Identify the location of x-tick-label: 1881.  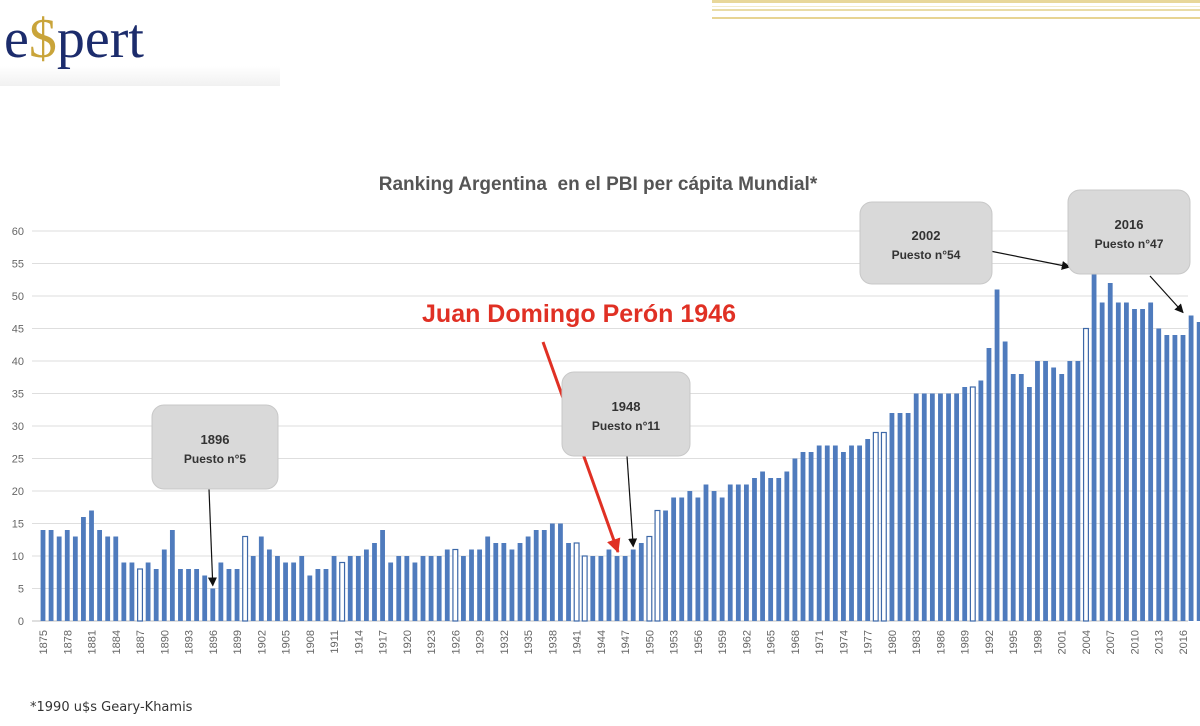
(93, 642).